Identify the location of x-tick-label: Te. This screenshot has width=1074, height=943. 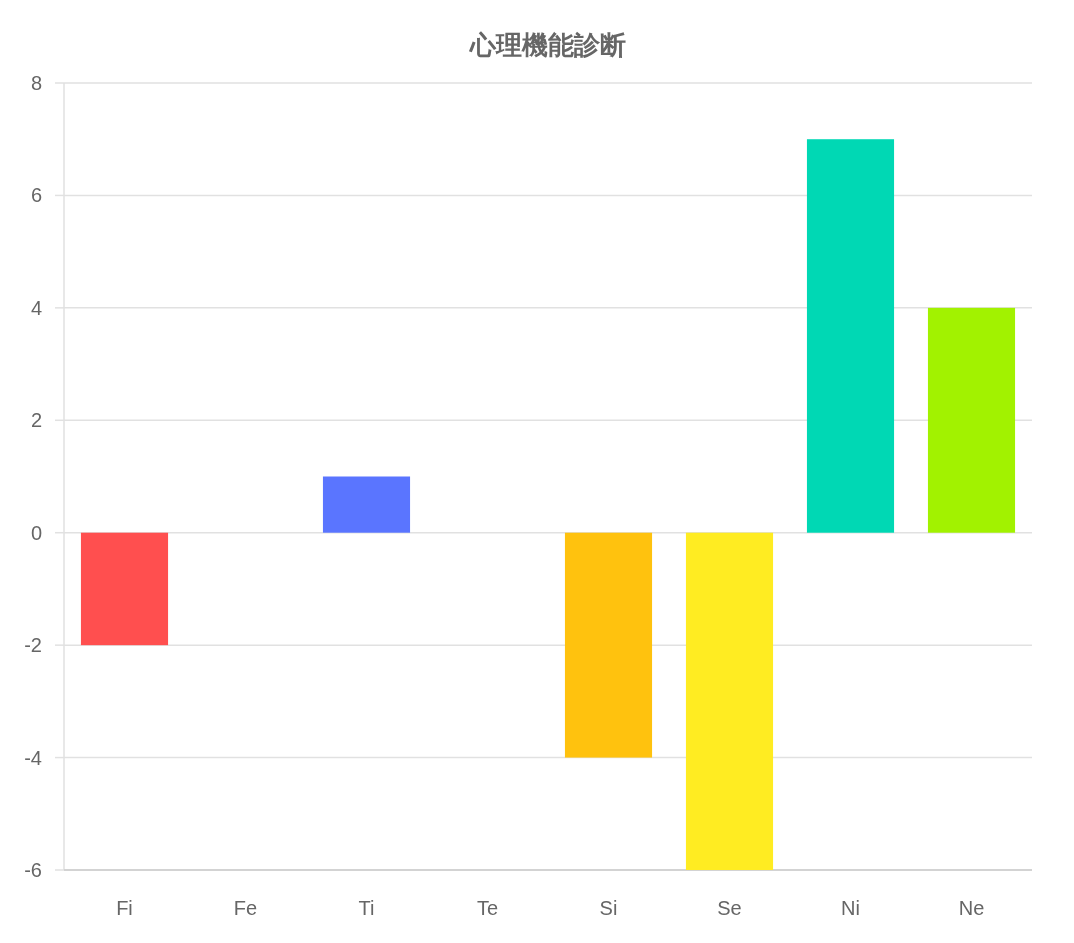
(487, 908).